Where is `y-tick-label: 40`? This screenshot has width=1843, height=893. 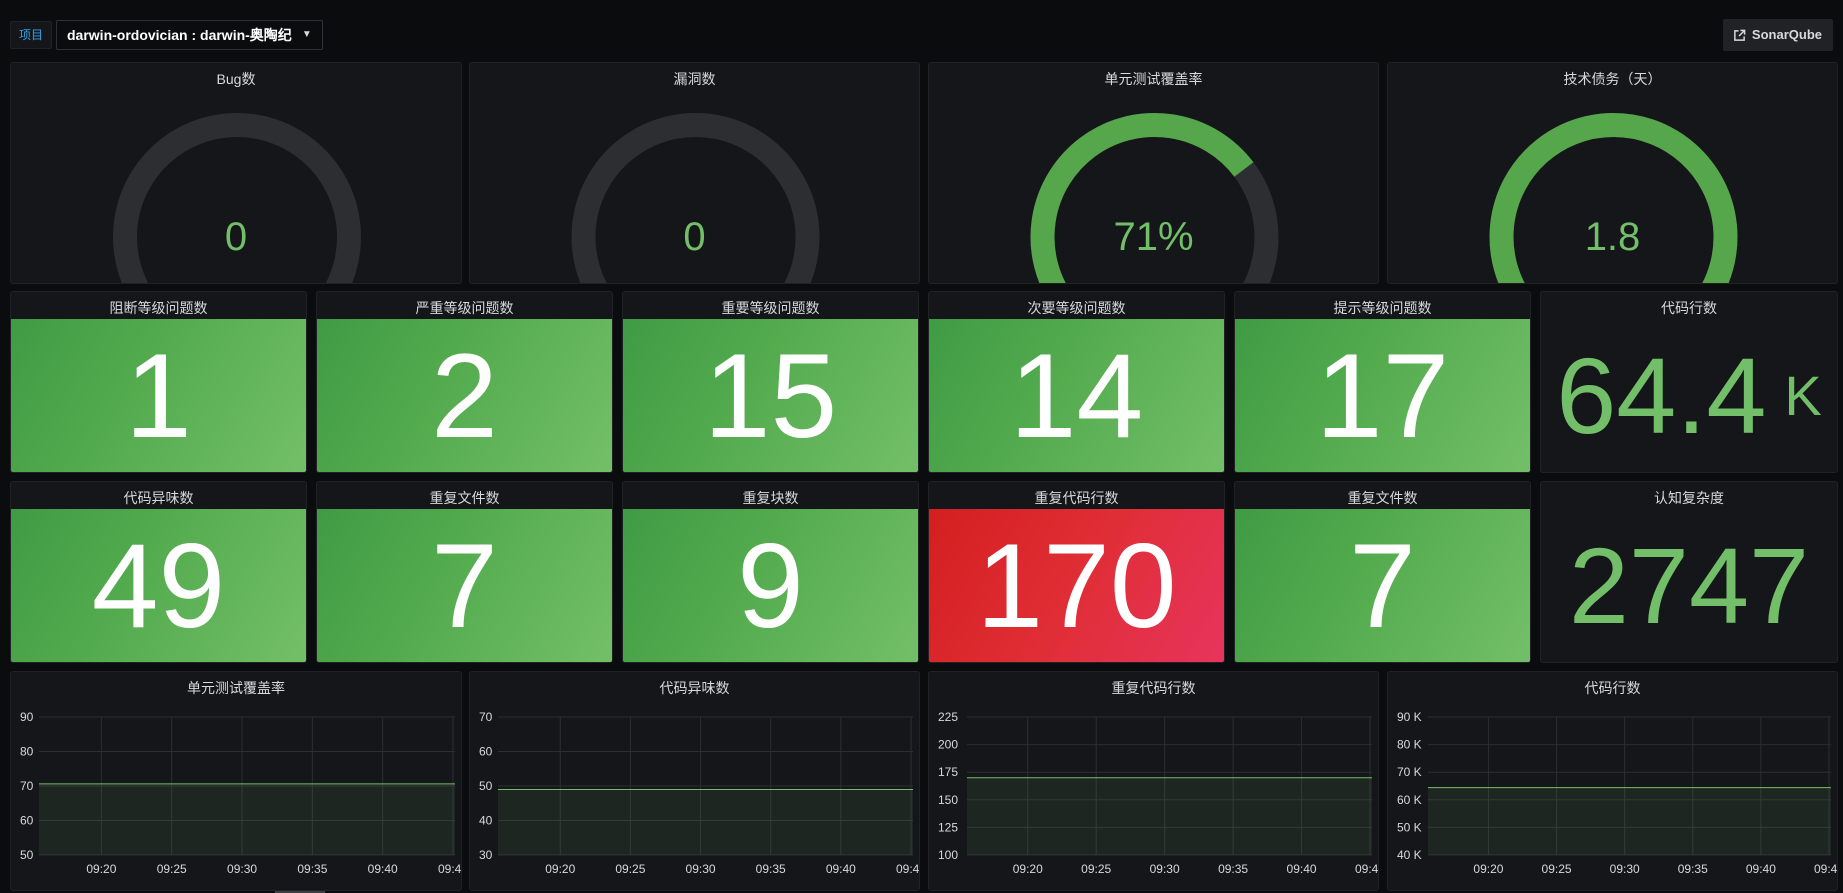 y-tick-label: 40 is located at coordinates (486, 821).